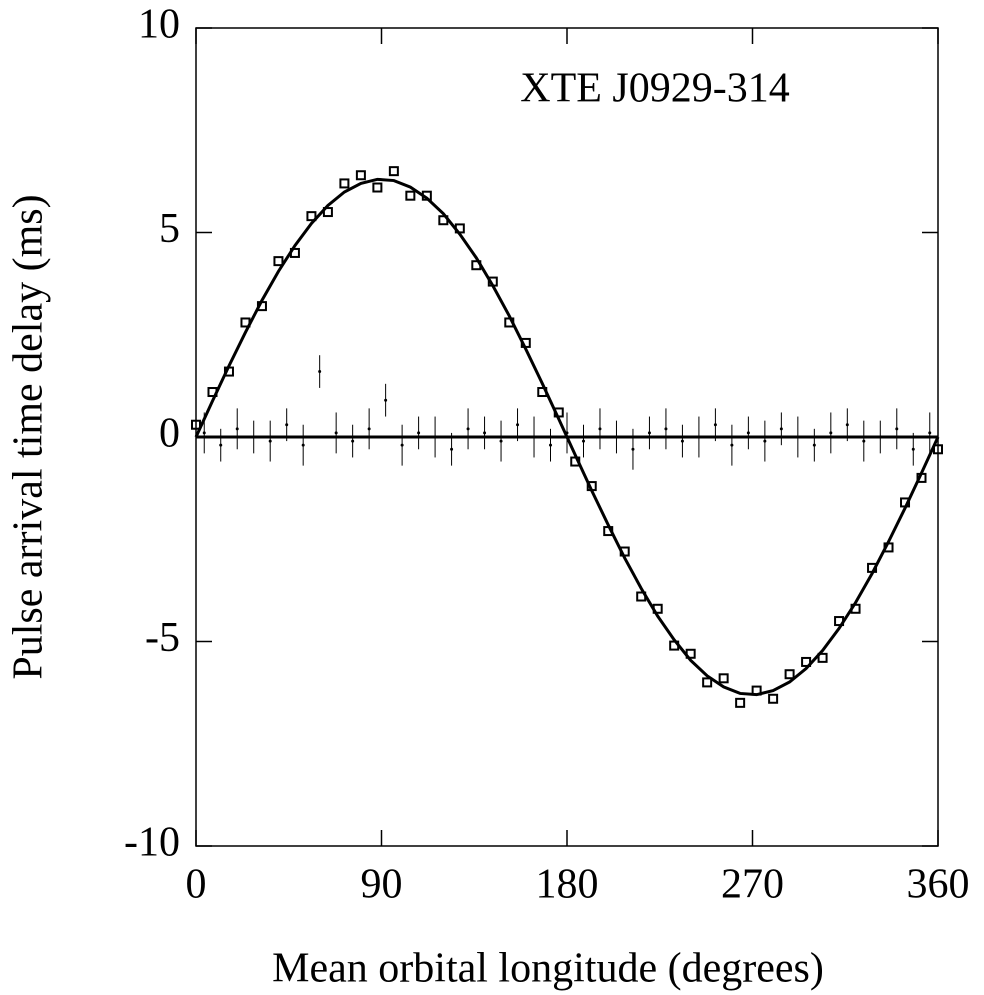 This screenshot has height=995, width=984. What do you see at coordinates (169, 229) in the screenshot?
I see `y-tick-label: 5` at bounding box center [169, 229].